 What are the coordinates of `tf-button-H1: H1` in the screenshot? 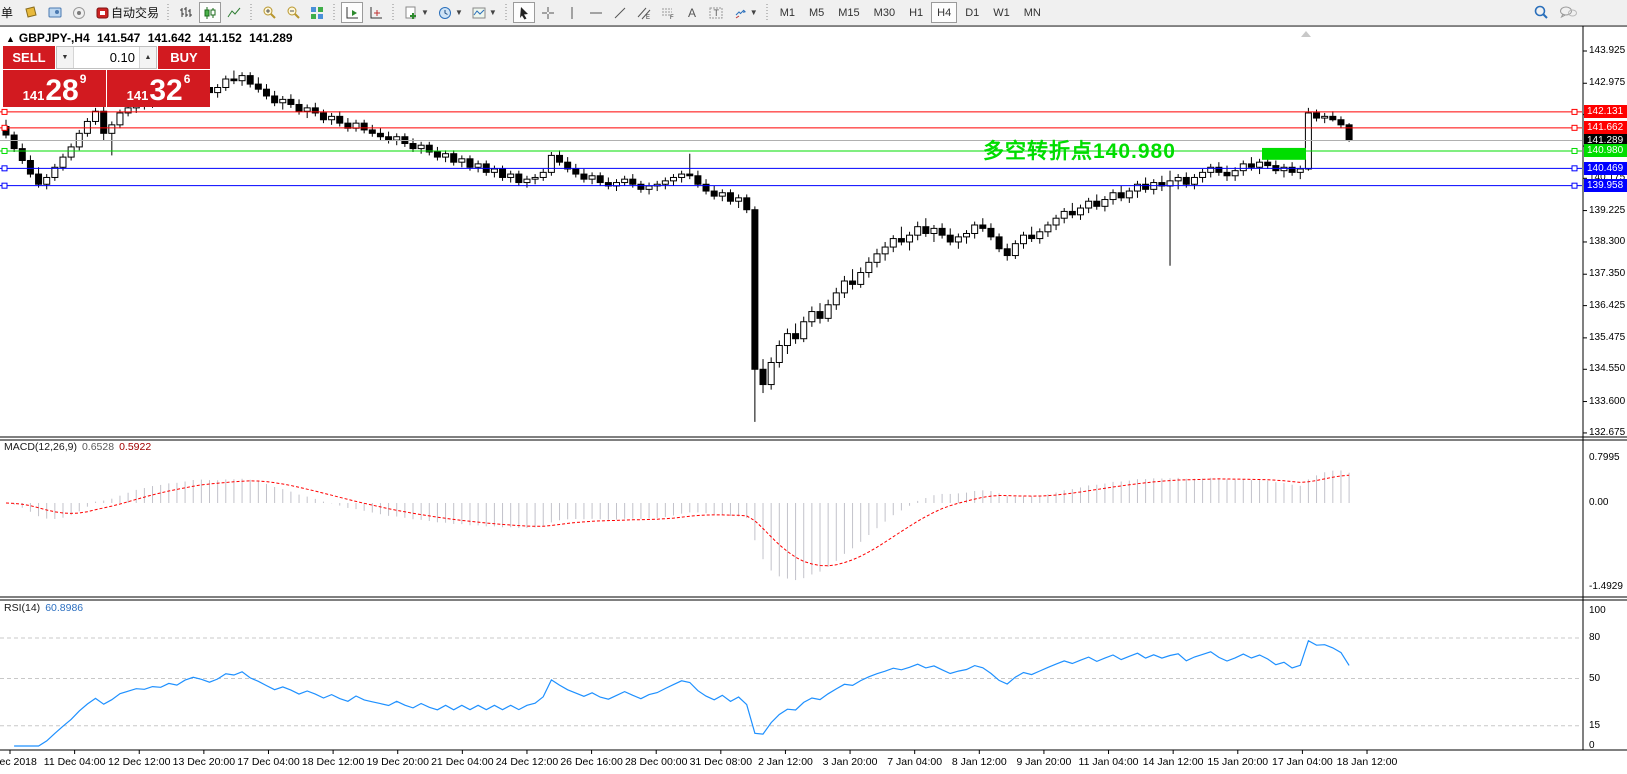 It's located at (916, 12).